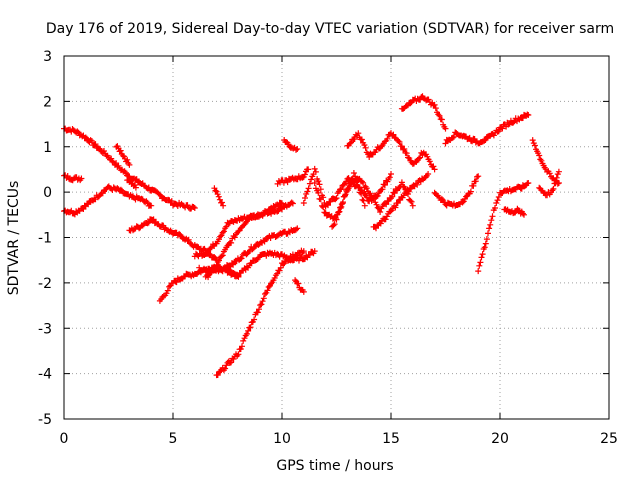  I want to click on x-tick-label: 25, so click(609, 439).